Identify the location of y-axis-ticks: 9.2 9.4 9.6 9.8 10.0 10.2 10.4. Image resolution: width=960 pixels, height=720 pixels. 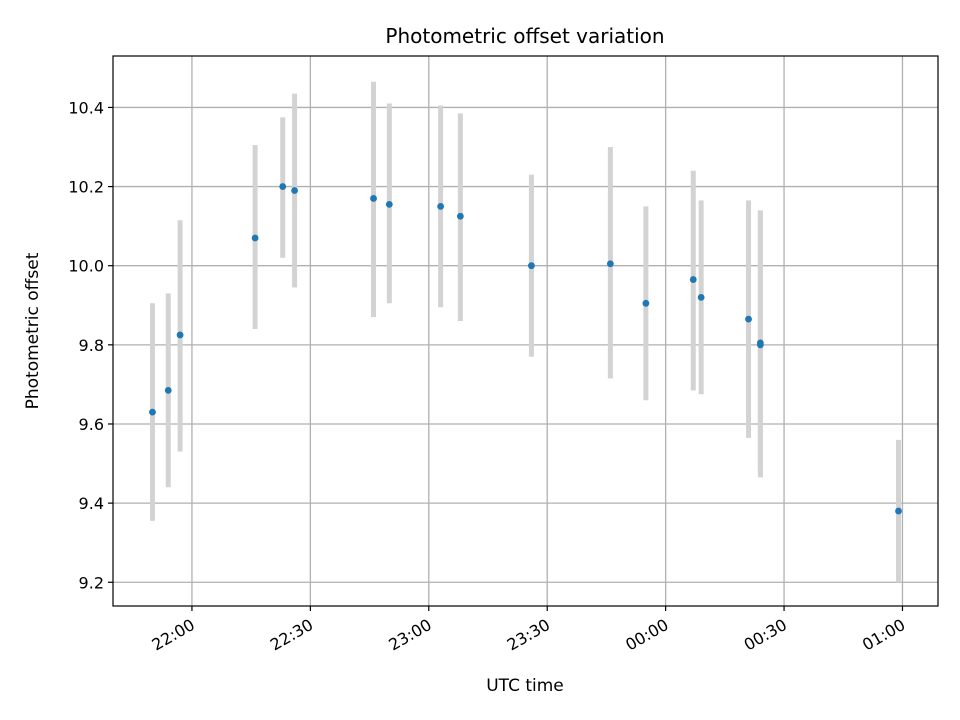
(90, 345).